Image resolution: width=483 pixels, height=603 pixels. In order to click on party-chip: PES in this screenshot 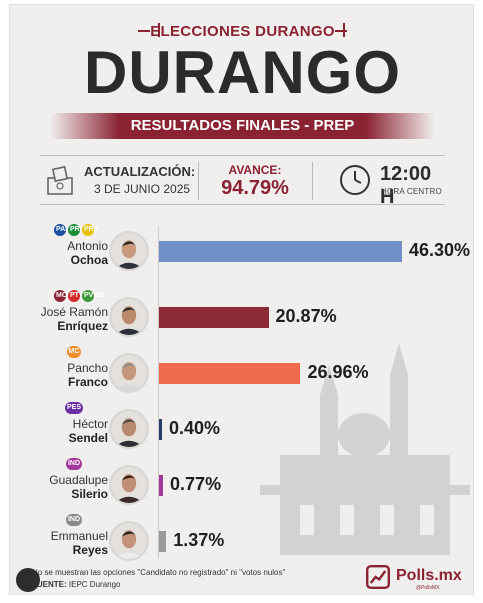, I will do `click(73, 408)`.